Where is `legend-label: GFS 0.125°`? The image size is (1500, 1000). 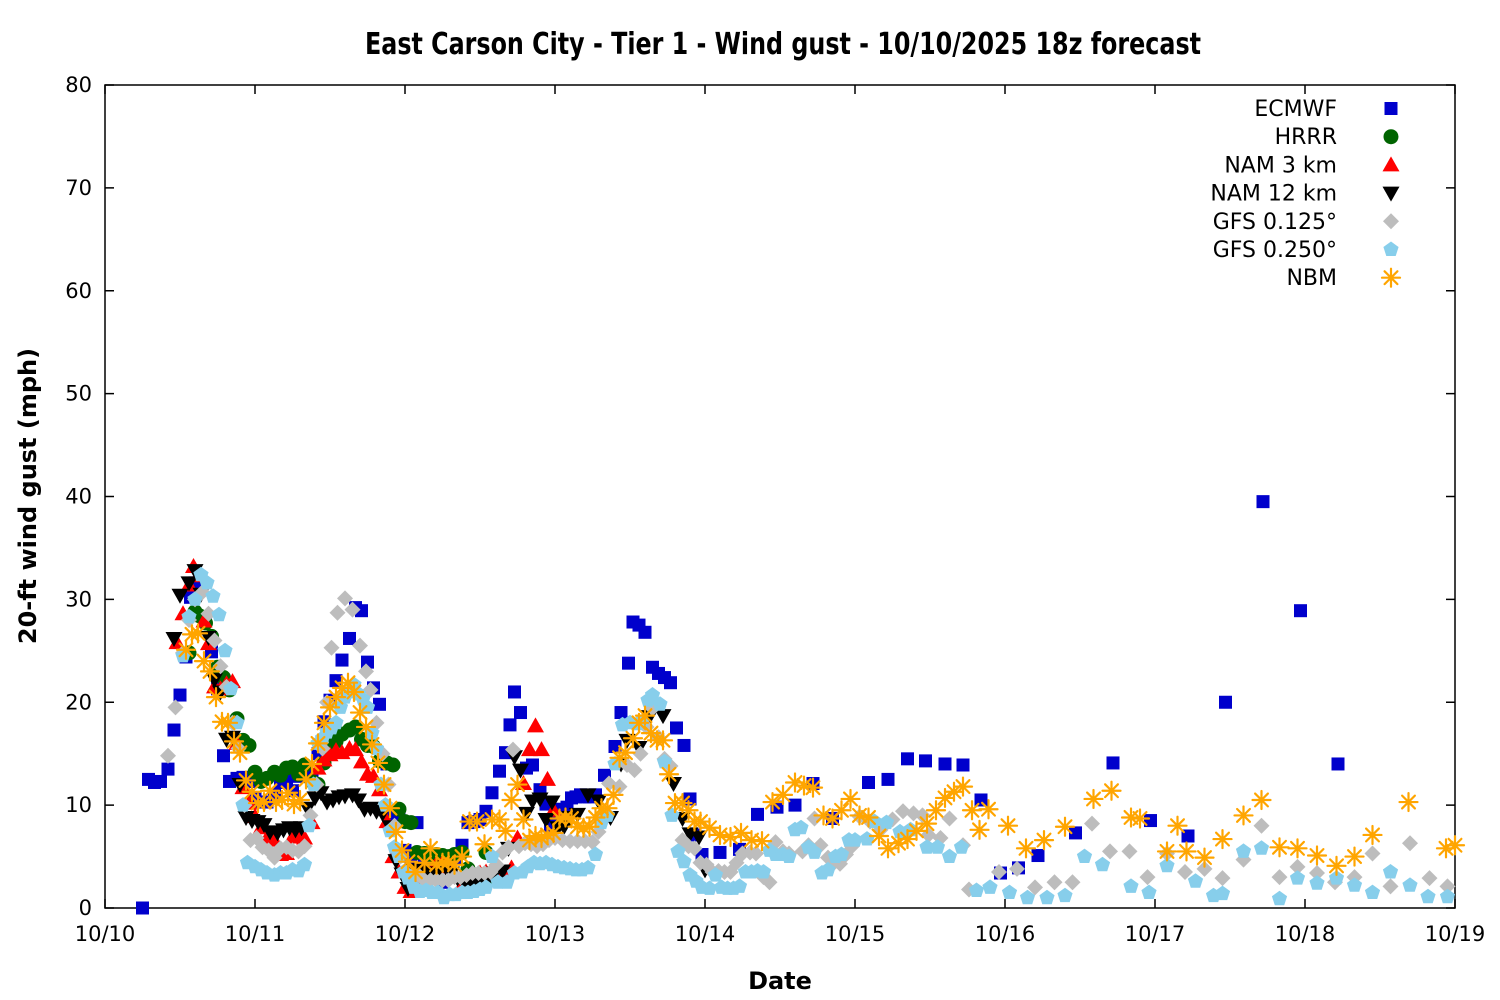 legend-label: GFS 0.125° is located at coordinates (1275, 222).